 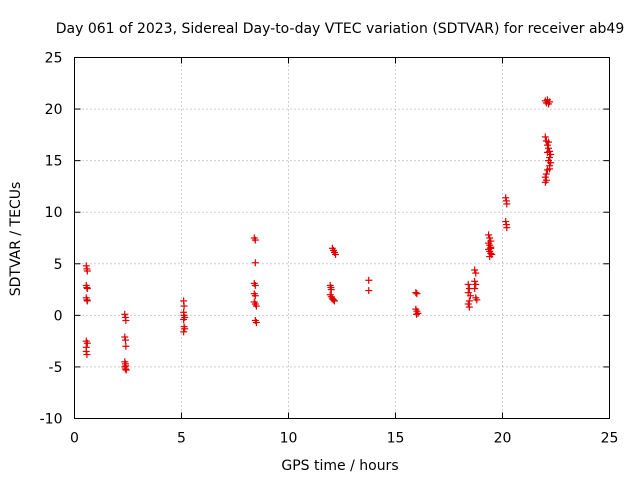 I want to click on x-tick-label: 25, so click(x=610, y=439).